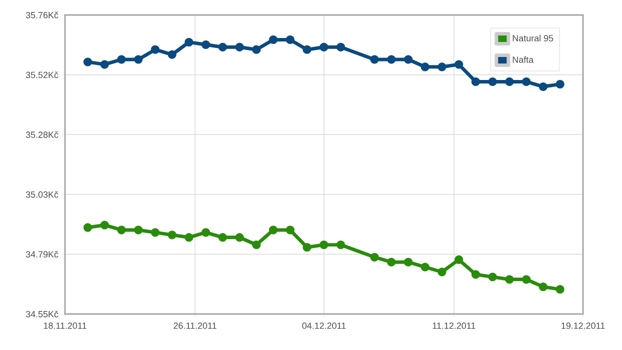  I want to click on x-tick-label: 18.11.2011, so click(65, 325).